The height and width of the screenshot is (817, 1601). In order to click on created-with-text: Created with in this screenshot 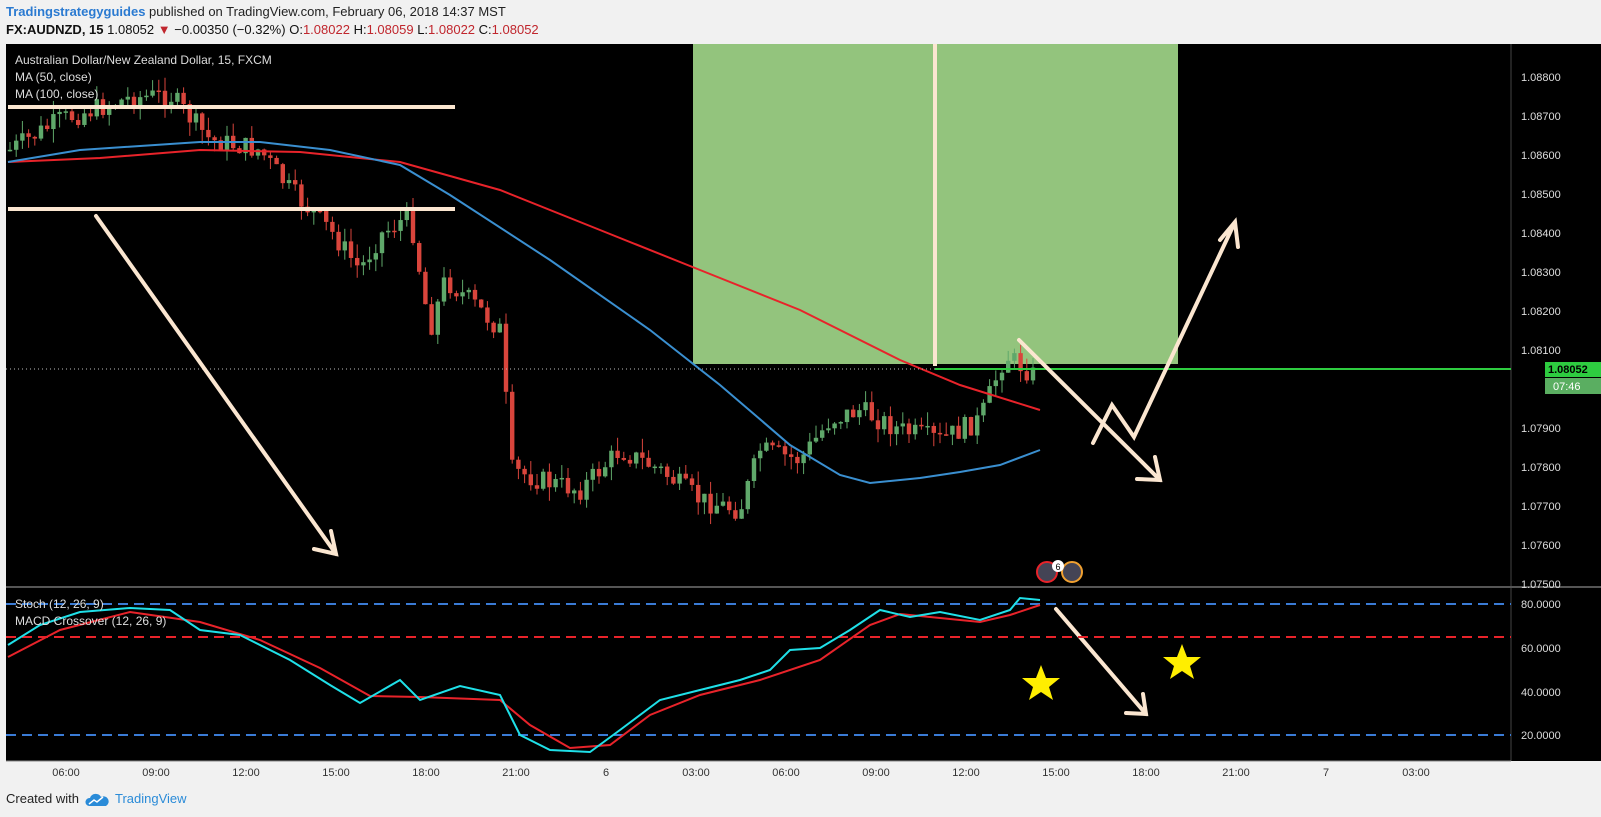, I will do `click(42, 798)`.